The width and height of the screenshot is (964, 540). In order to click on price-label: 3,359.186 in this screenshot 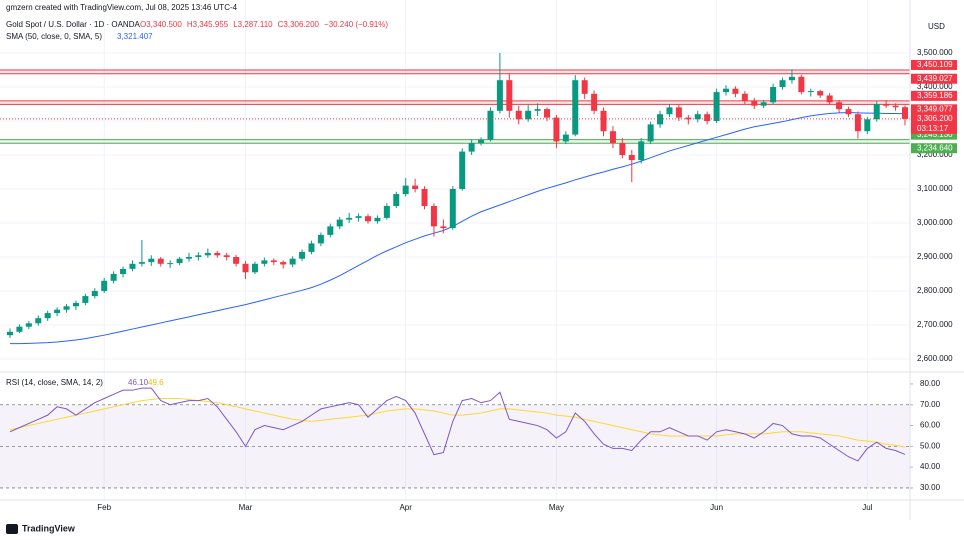, I will do `click(935, 95)`.